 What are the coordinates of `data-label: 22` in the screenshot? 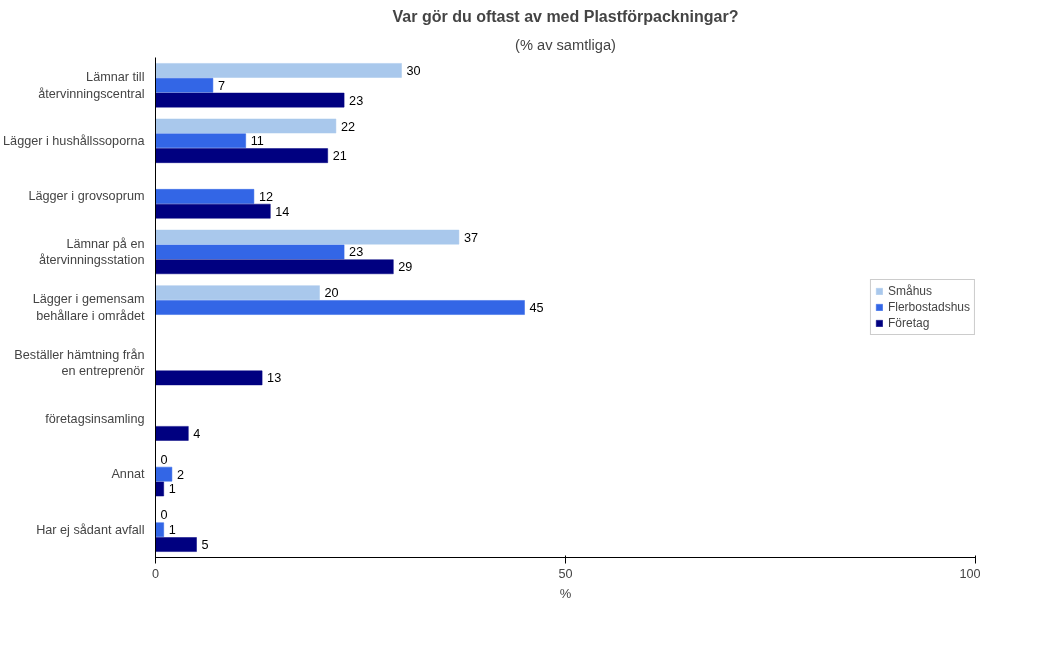 It's located at (347, 126).